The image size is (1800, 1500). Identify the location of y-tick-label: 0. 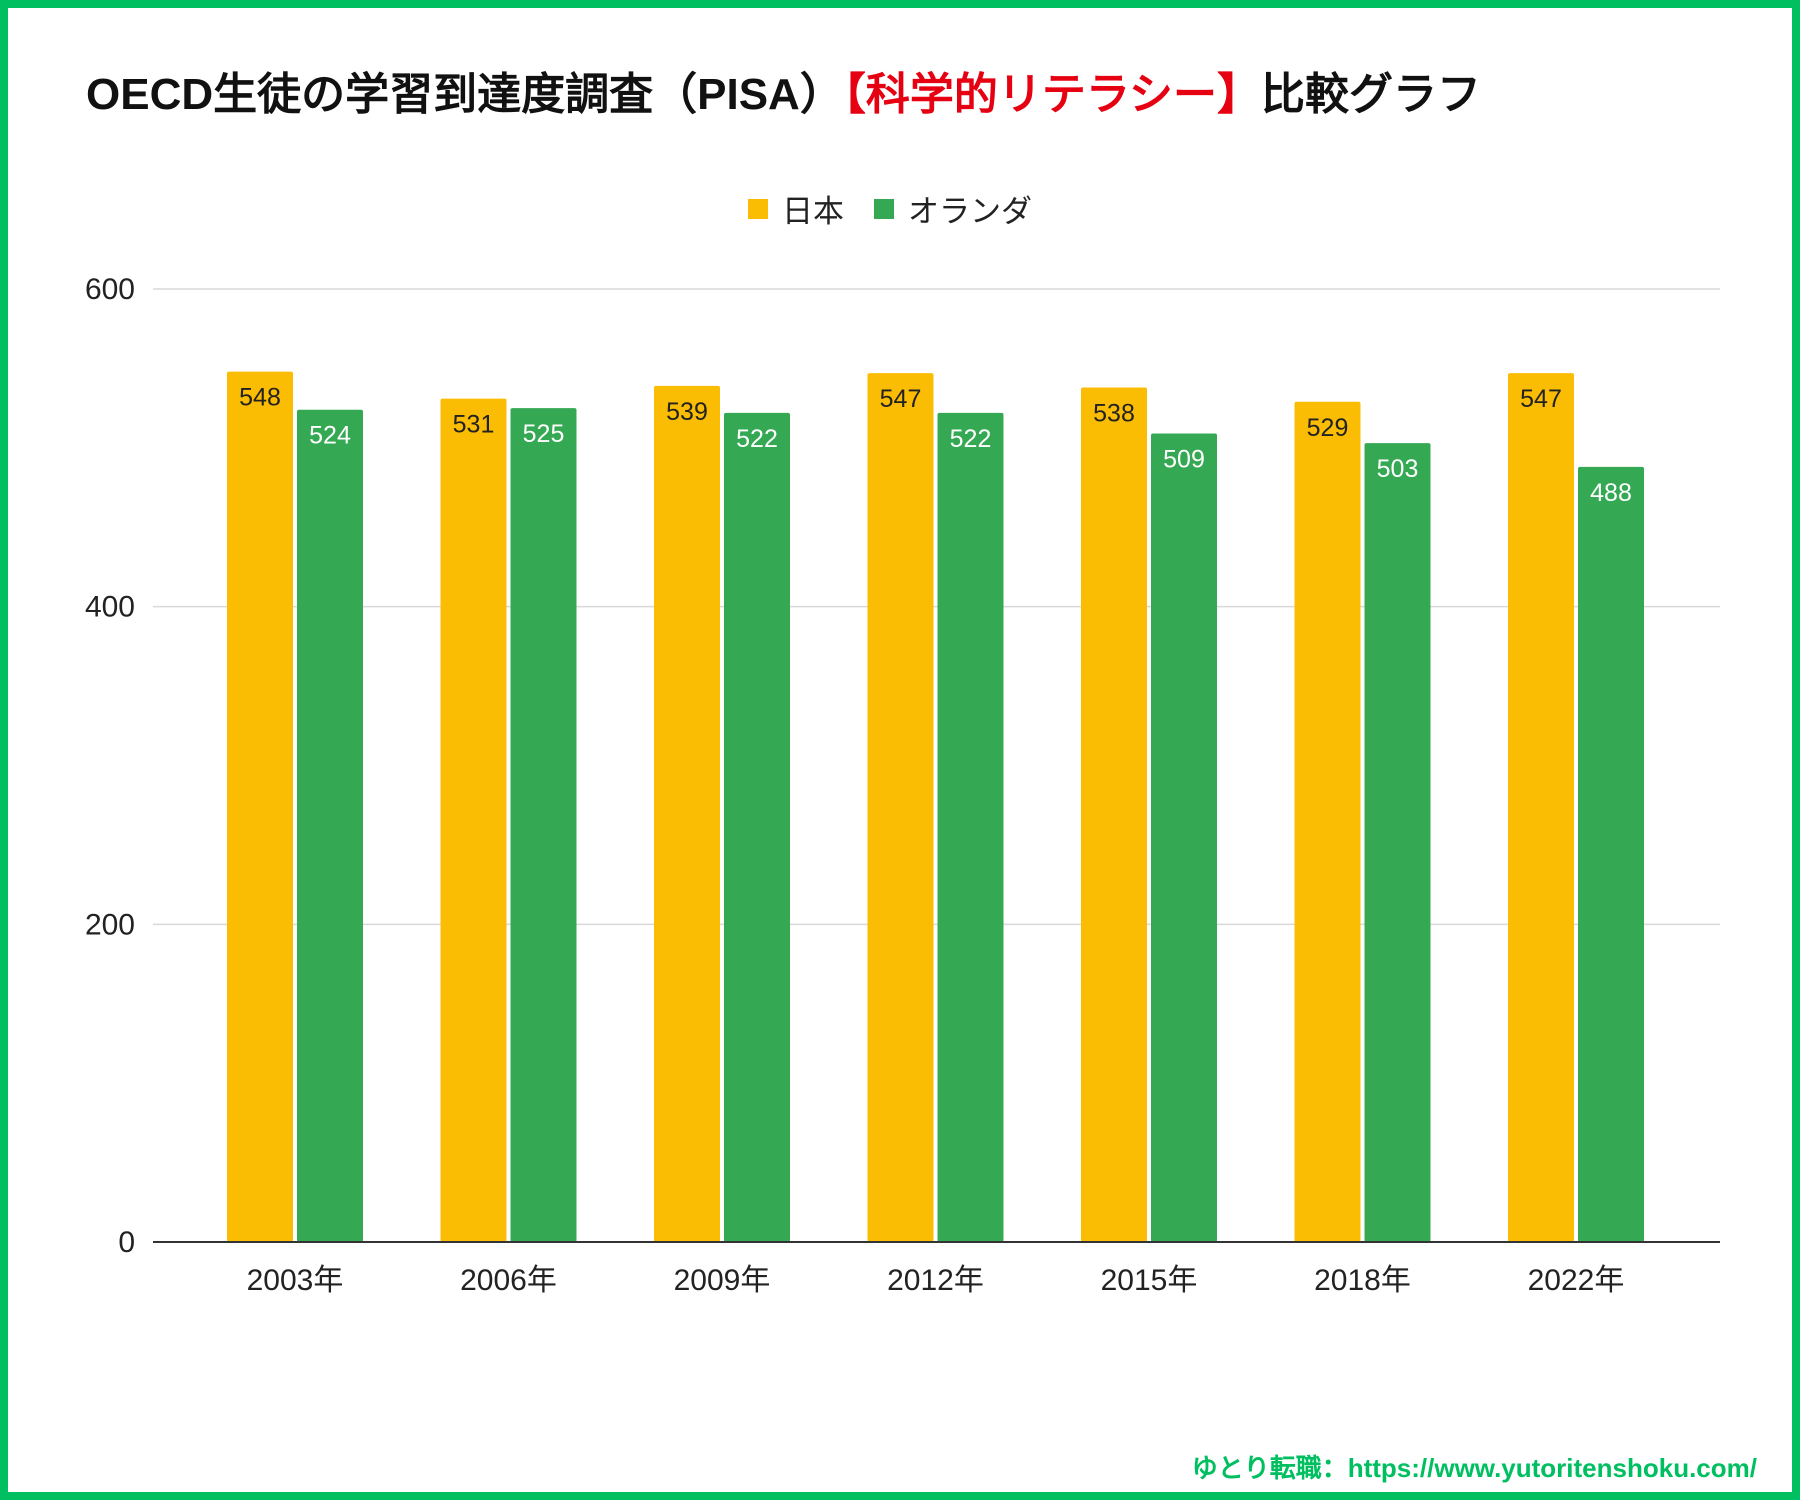
(126, 1242).